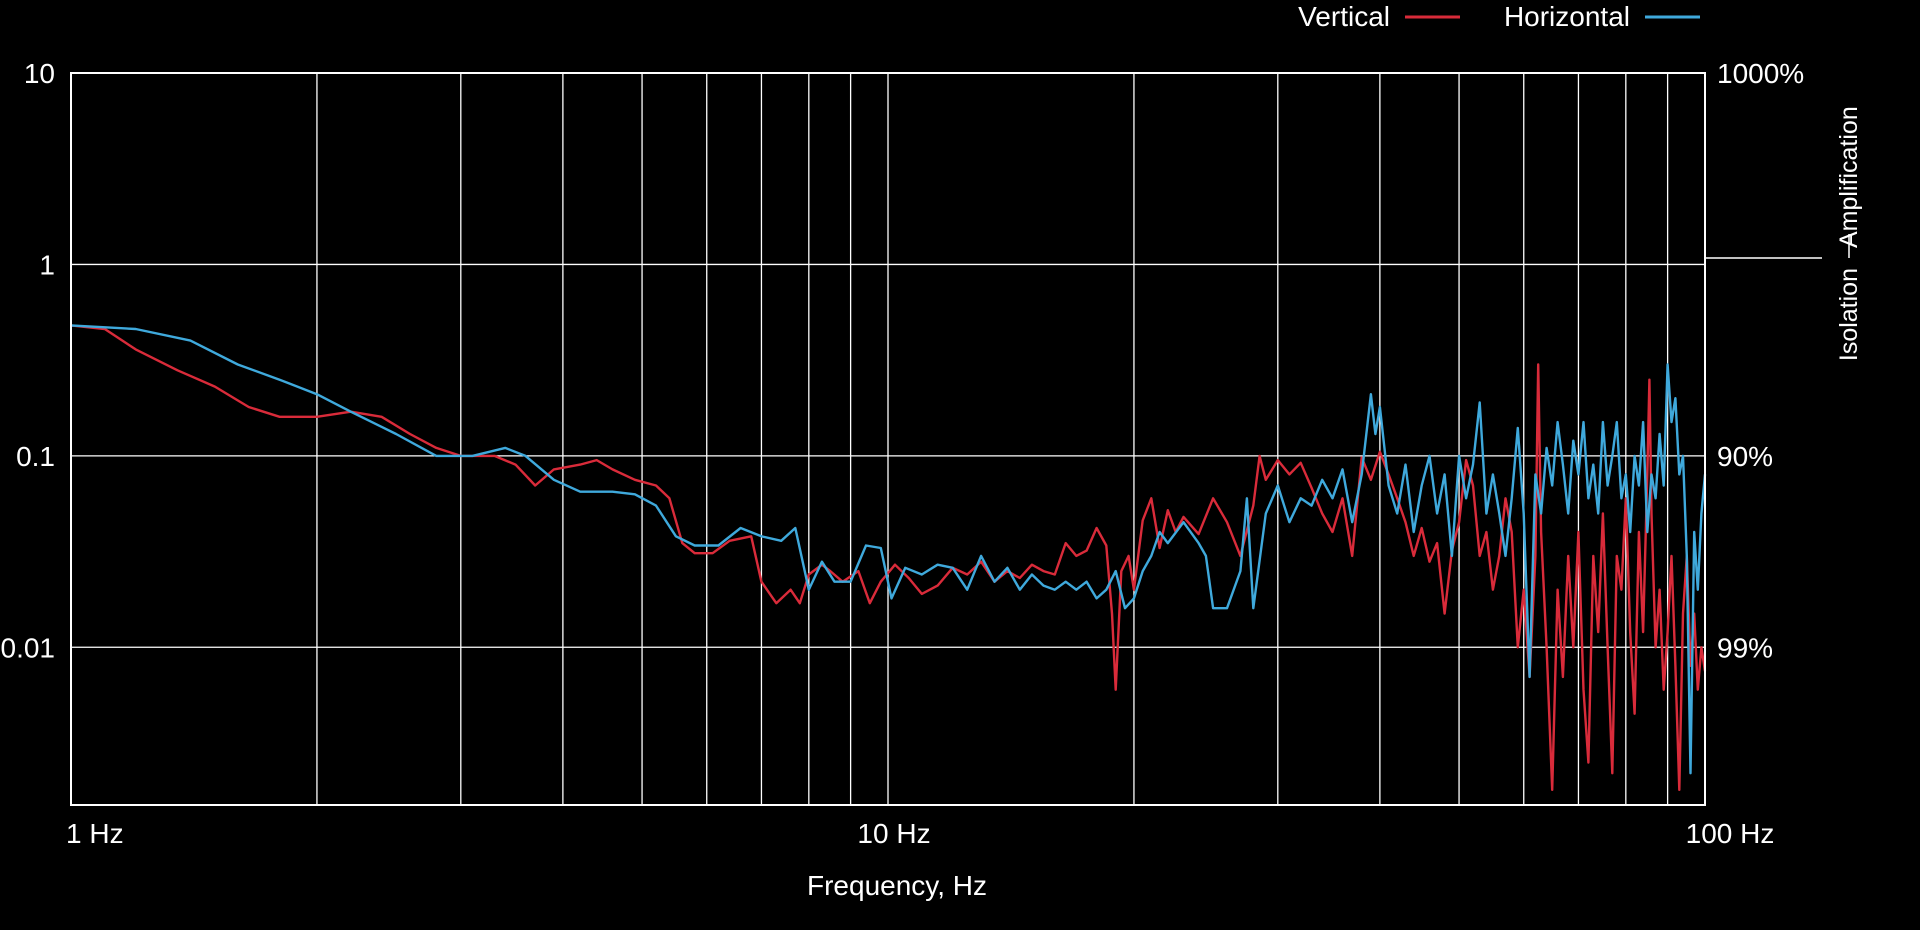 This screenshot has width=1920, height=930. I want to click on right-tick-labels: 1000% 90% 99%, so click(1760, 360).